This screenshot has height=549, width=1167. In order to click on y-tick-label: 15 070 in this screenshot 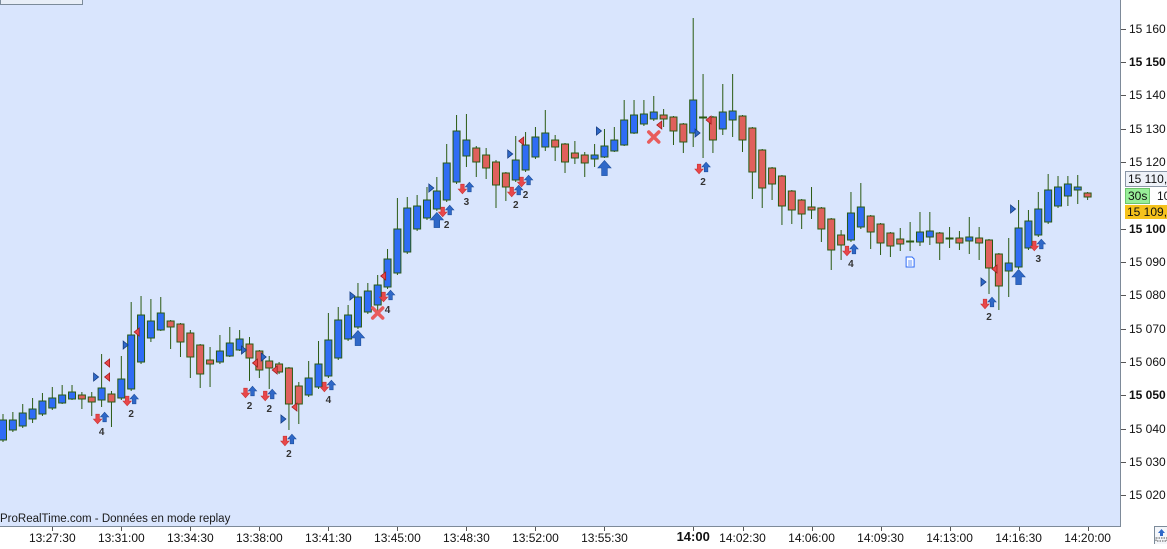, I will do `click(1147, 328)`.